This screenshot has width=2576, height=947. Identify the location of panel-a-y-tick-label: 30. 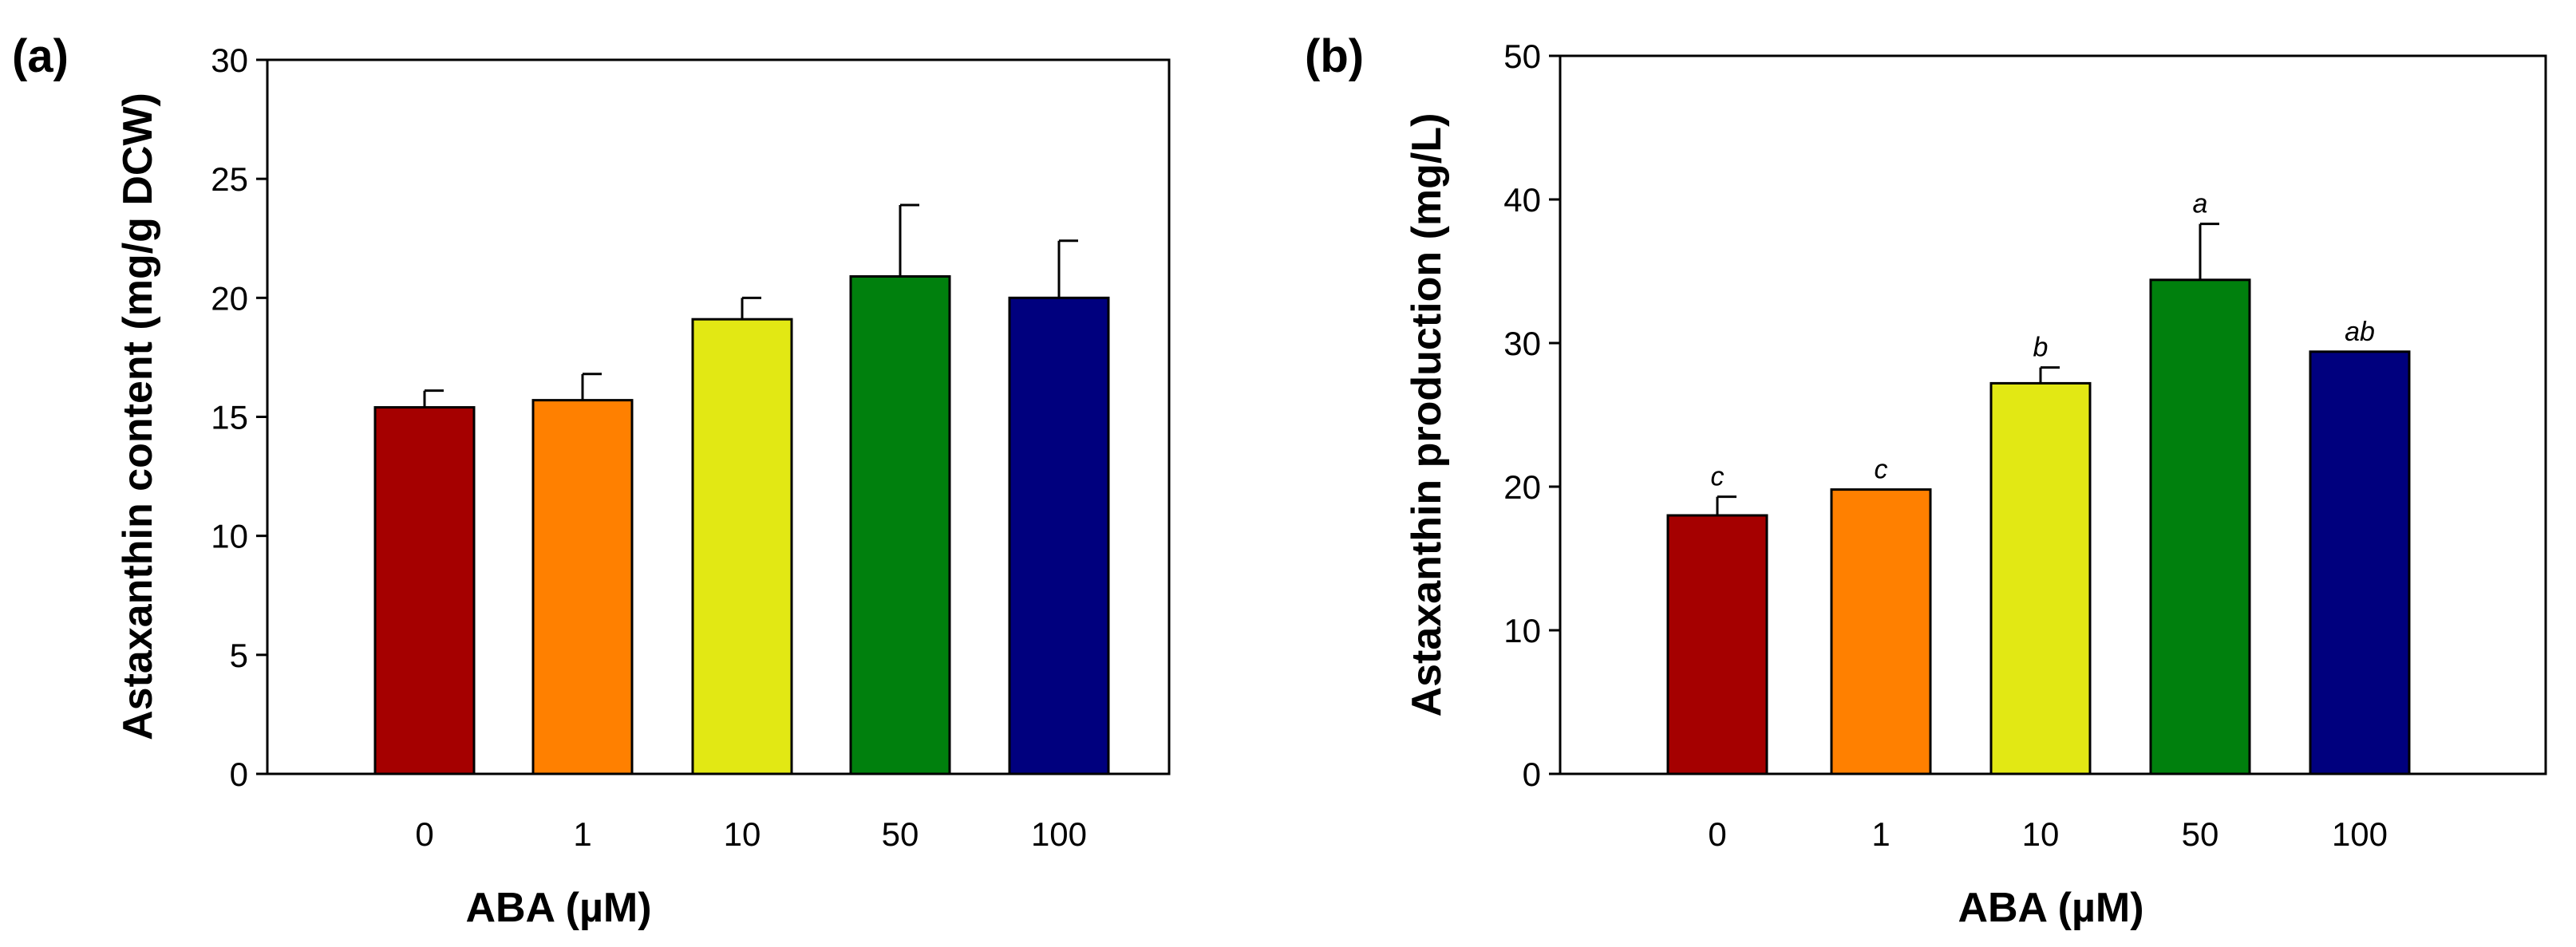
(229, 60).